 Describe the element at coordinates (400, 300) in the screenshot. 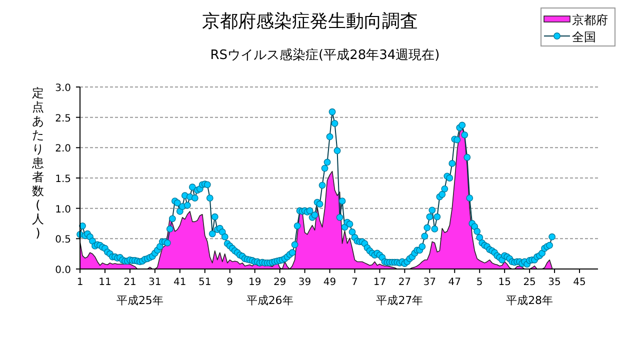

I see `text: 平成27年` at that location.